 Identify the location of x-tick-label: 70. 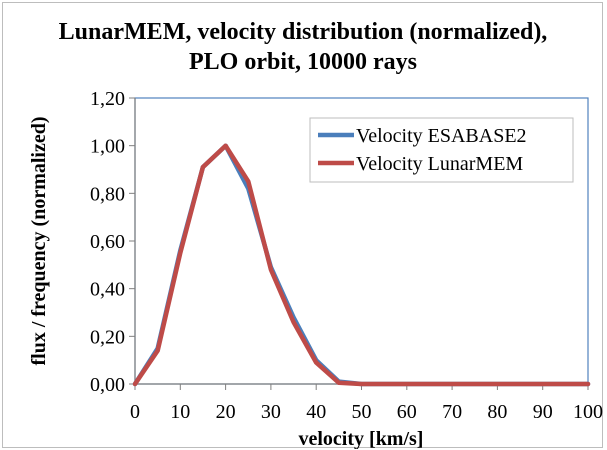
(452, 412).